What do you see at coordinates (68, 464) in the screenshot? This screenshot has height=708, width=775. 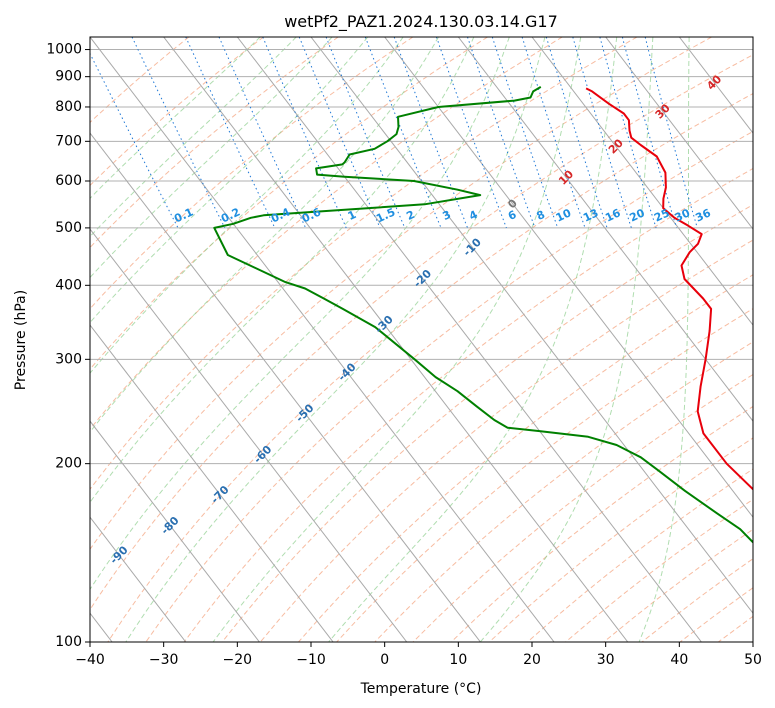 I see `y-tick-label: 200` at bounding box center [68, 464].